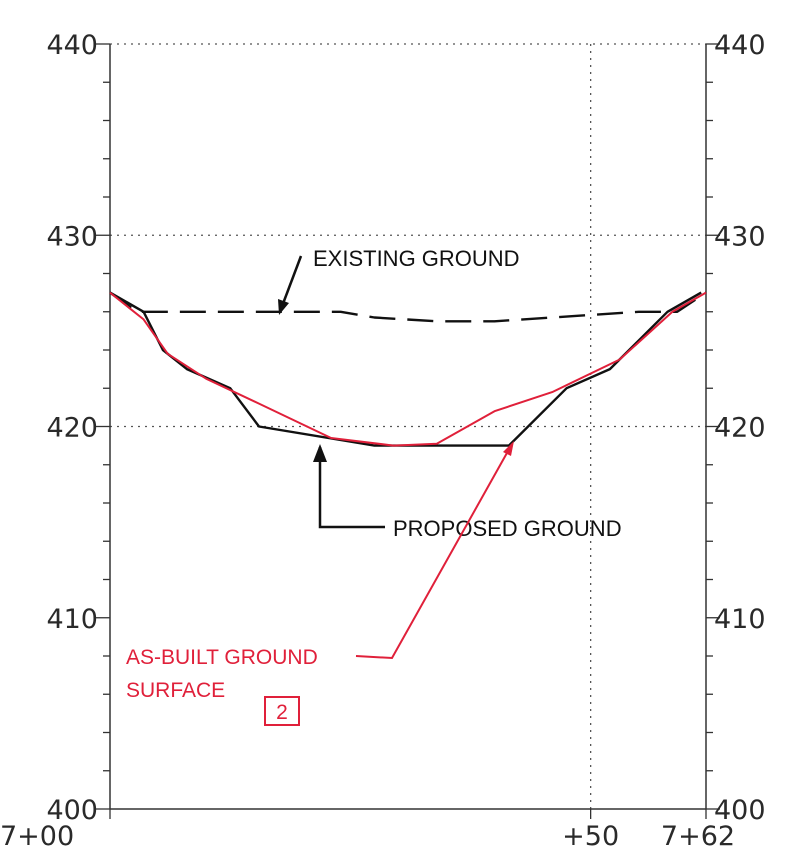 This screenshot has height=852, width=791. What do you see at coordinates (72, 236) in the screenshot?
I see `y-tick-label-left: 430` at bounding box center [72, 236].